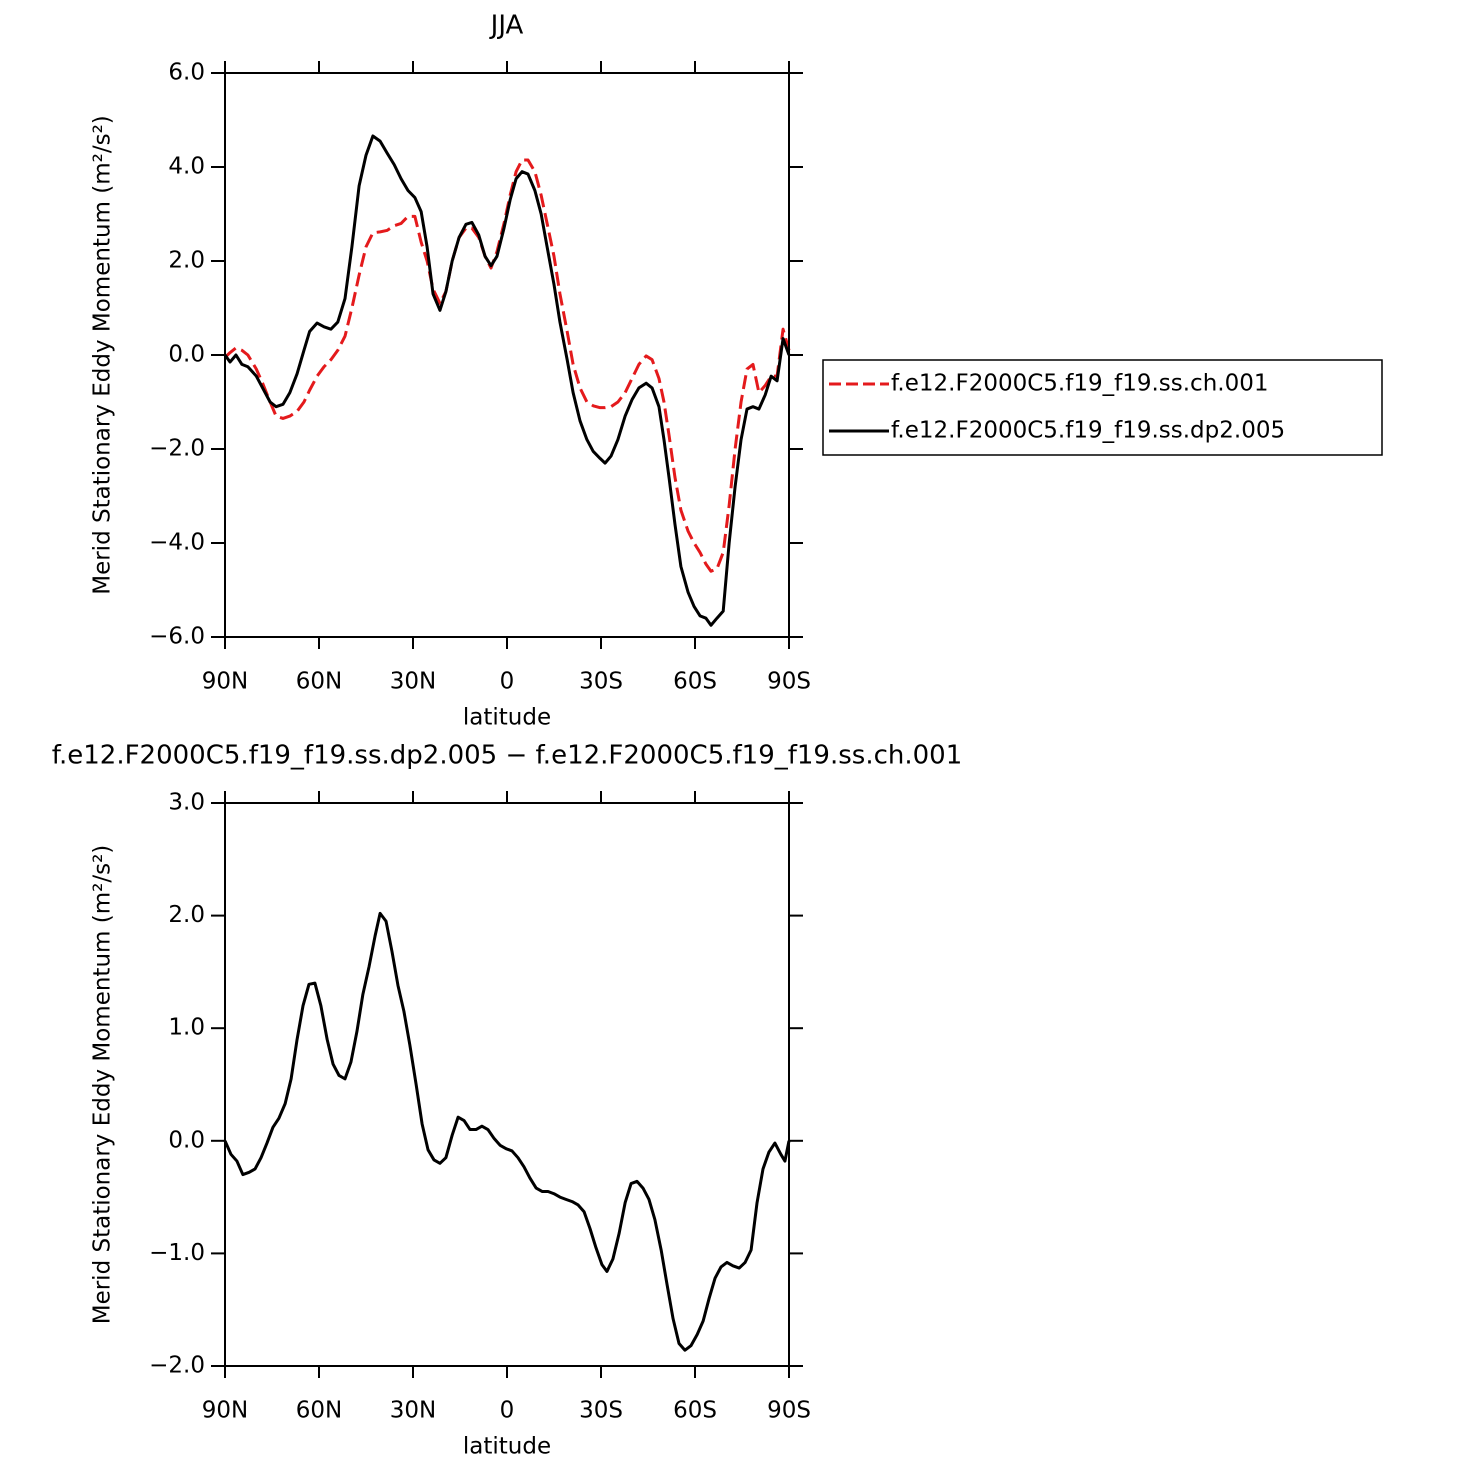 Image resolution: width=1469 pixels, height=1469 pixels. I want to click on y-tick-label: 1.0, so click(186, 1028).